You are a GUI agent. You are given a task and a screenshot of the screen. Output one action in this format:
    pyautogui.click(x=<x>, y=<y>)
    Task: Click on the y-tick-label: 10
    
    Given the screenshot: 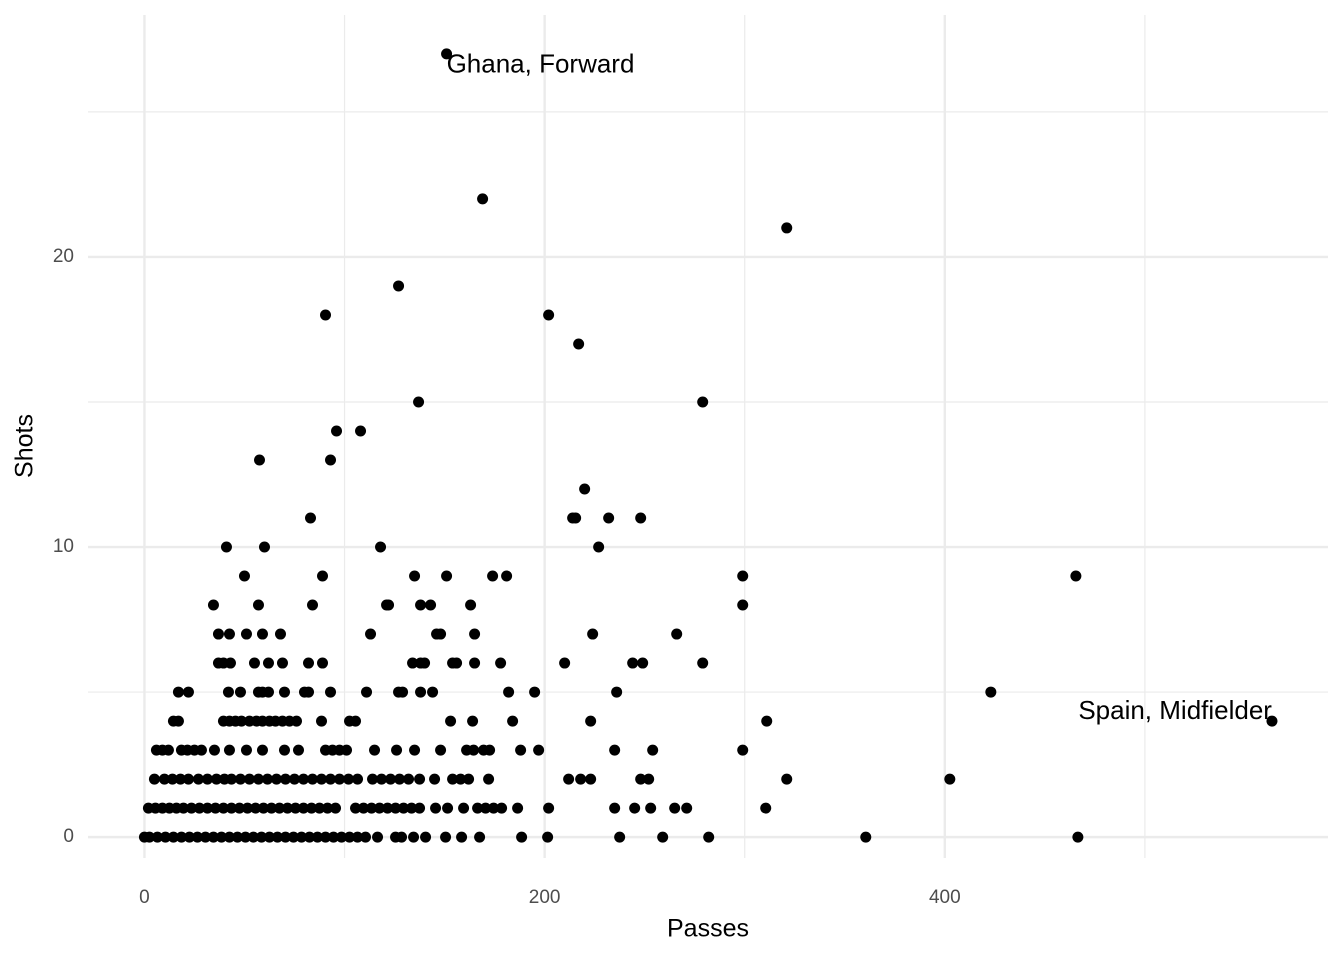 What is the action you would take?
    pyautogui.click(x=63, y=546)
    